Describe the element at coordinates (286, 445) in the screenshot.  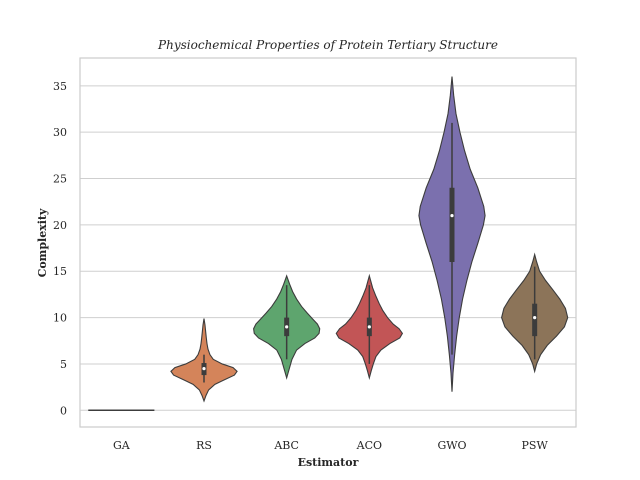
I see `x-tick-label-abc: ABC` at that location.